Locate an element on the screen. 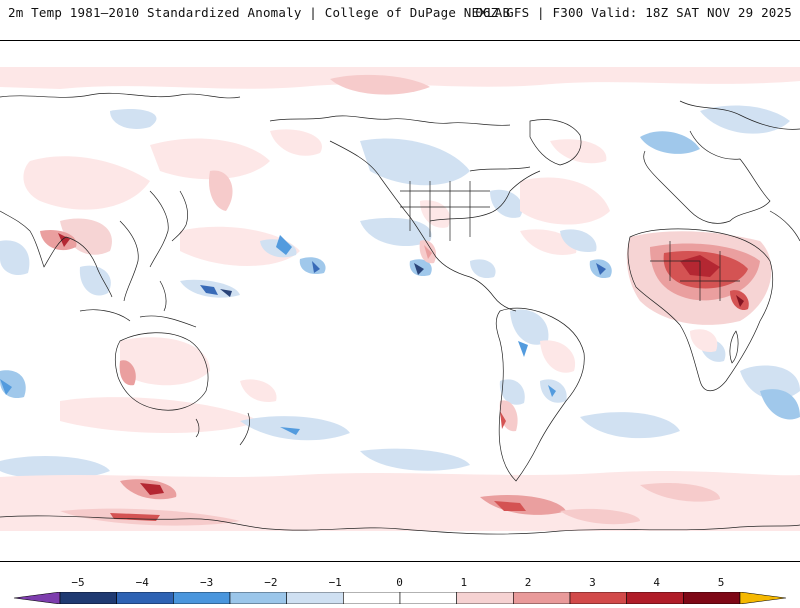 The width and height of the screenshot is (800, 608). colorbar-tick-label: 5 is located at coordinates (721, 582).